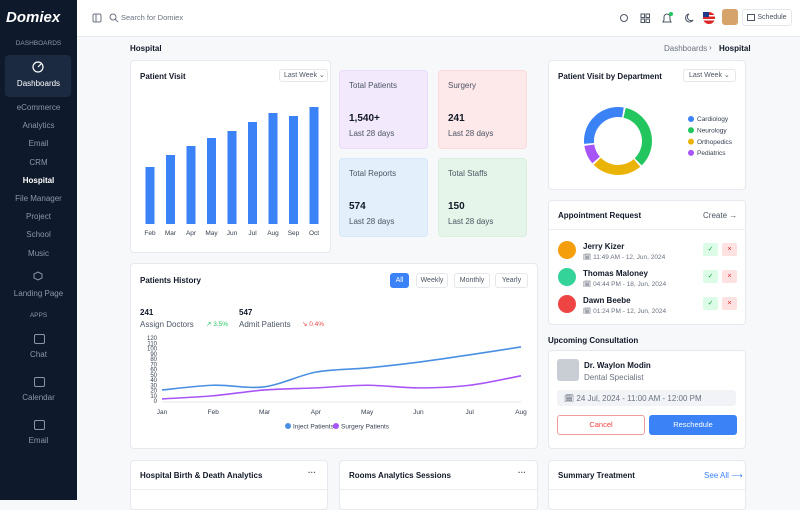 This screenshot has width=800, height=510. Describe the element at coordinates (38, 276) in the screenshot. I see `landing-icon` at that location.